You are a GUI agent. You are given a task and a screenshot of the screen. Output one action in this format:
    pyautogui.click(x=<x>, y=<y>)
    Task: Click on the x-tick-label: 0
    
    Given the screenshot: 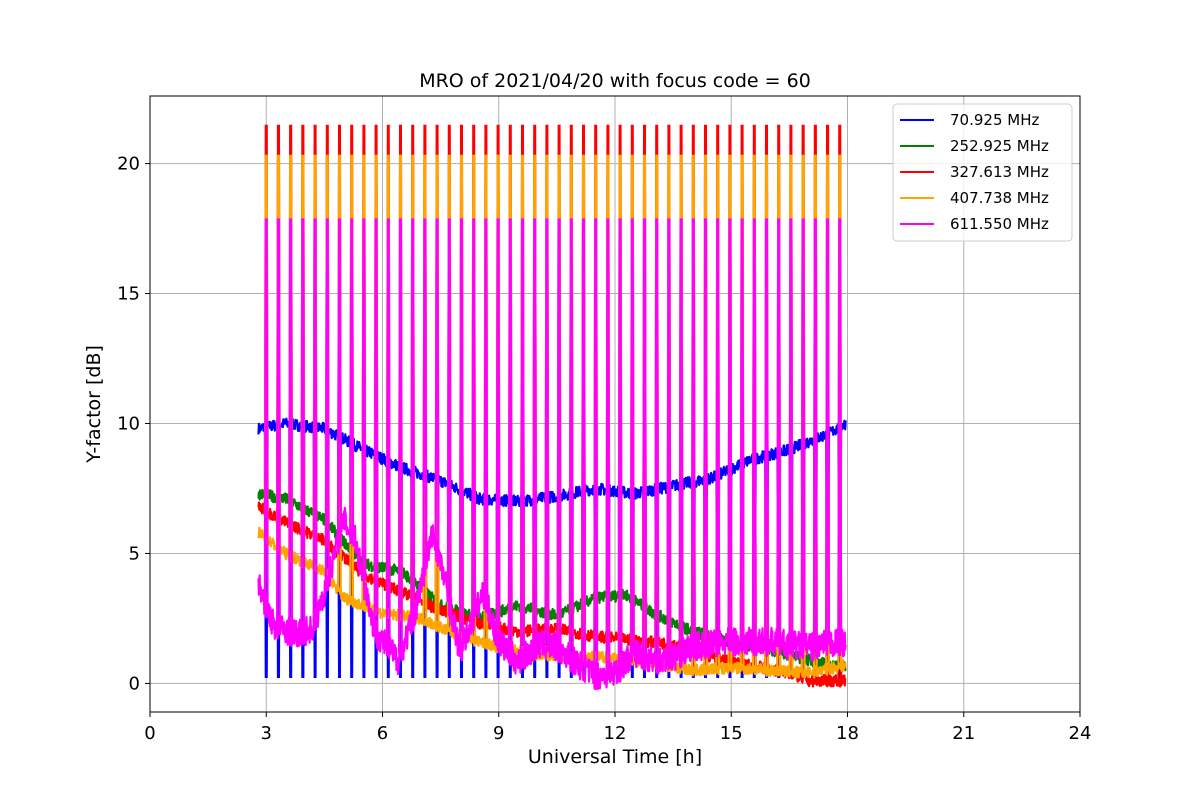 What is the action you would take?
    pyautogui.click(x=149, y=733)
    